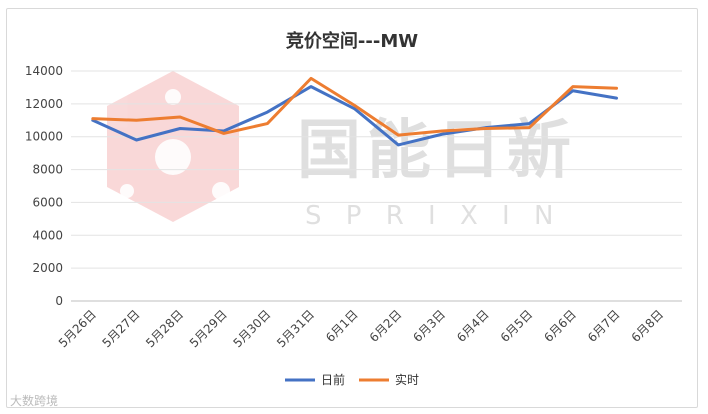 The height and width of the screenshot is (414, 708). I want to click on series-lines, so click(355, 111).